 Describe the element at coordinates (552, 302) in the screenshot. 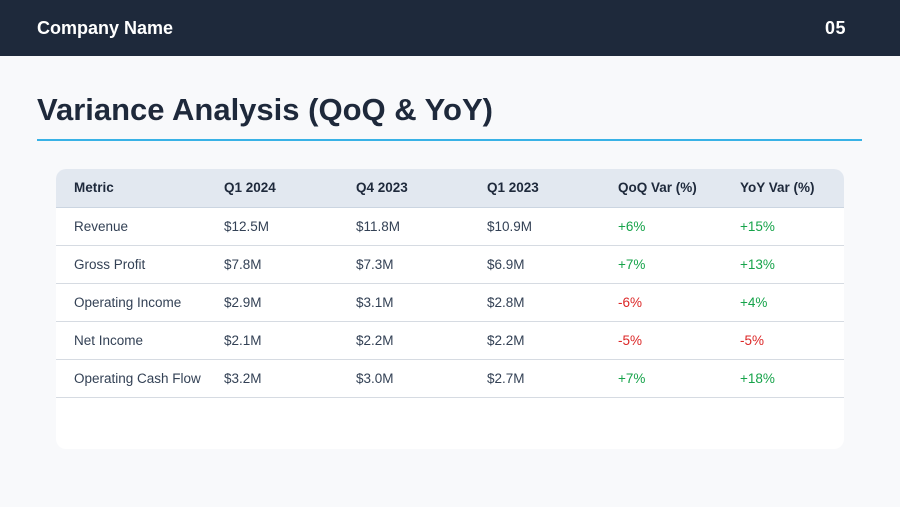

I see `value-cell: $2.8M` at that location.